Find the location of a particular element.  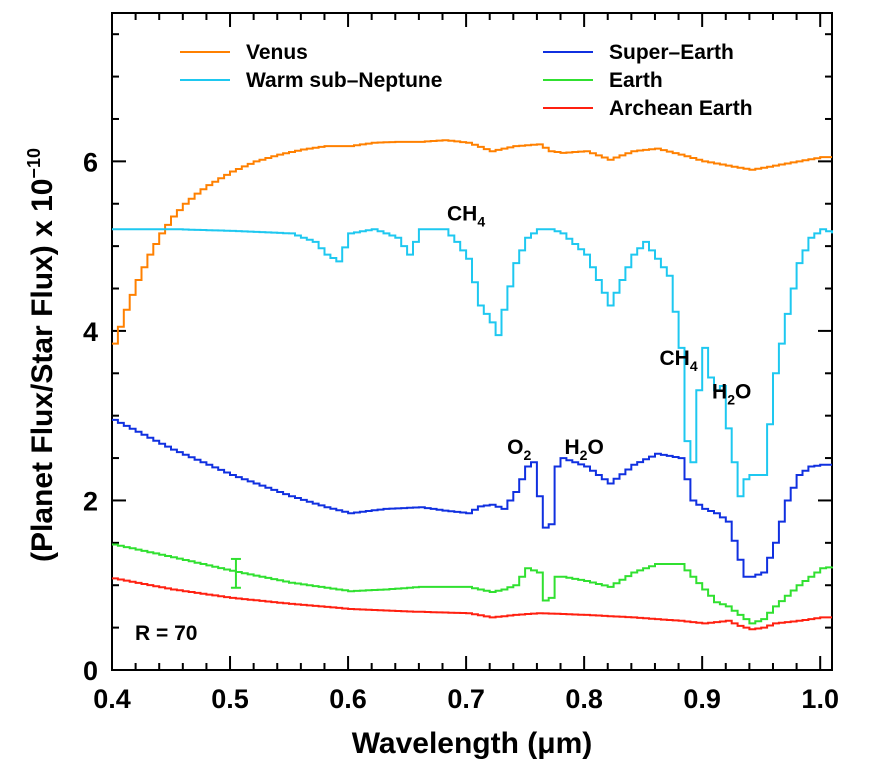

legend-label: Earth is located at coordinates (636, 80).